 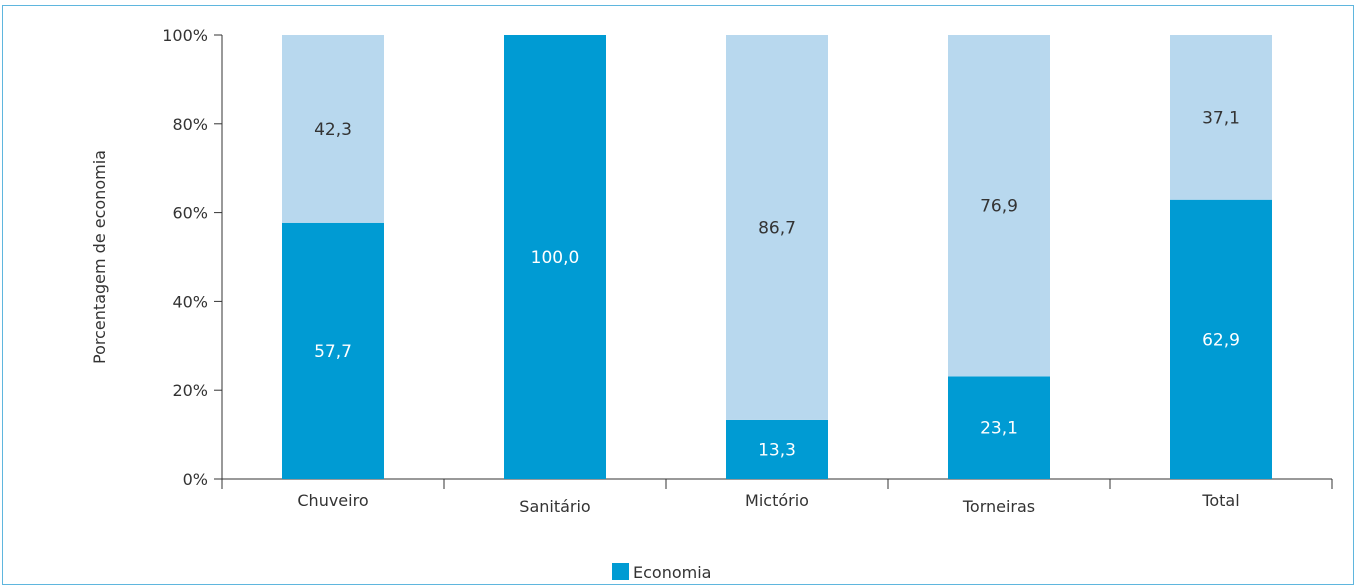 I want to click on y-tick-label: 0%, so click(x=195, y=479).